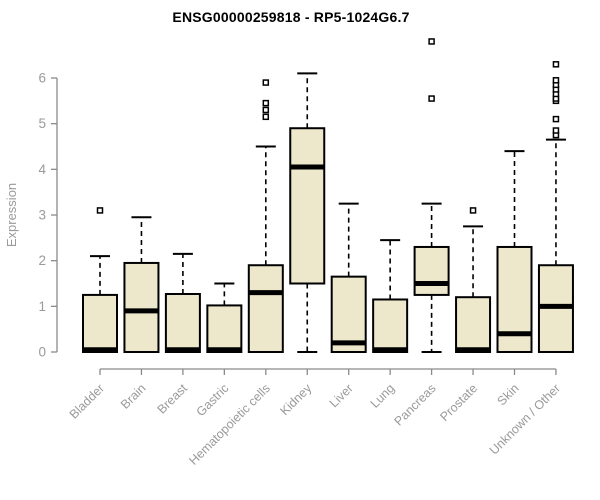 The image size is (600, 500). What do you see at coordinates (265, 309) in the screenshot?
I see `box-hematopoietic-cells` at bounding box center [265, 309].